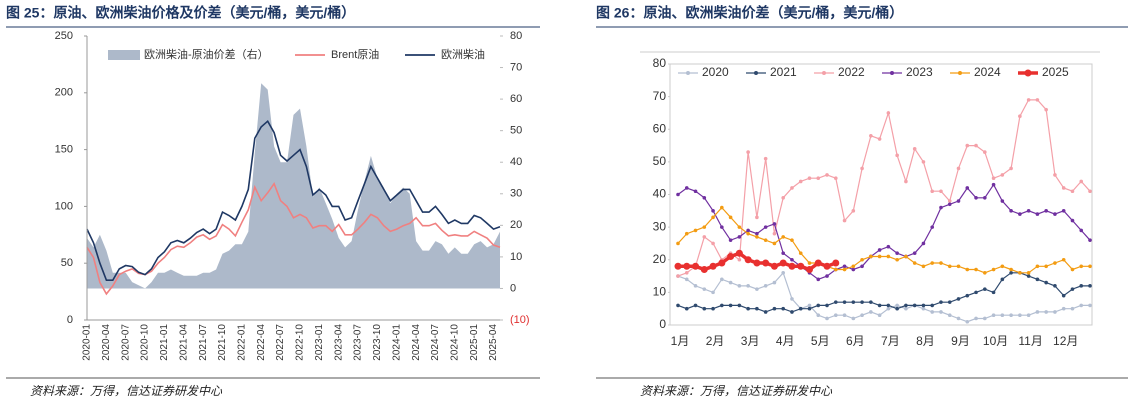 This screenshot has height=404, width=1134. Describe the element at coordinates (516, 131) in the screenshot. I see `y2-tick-label: 50` at that location.